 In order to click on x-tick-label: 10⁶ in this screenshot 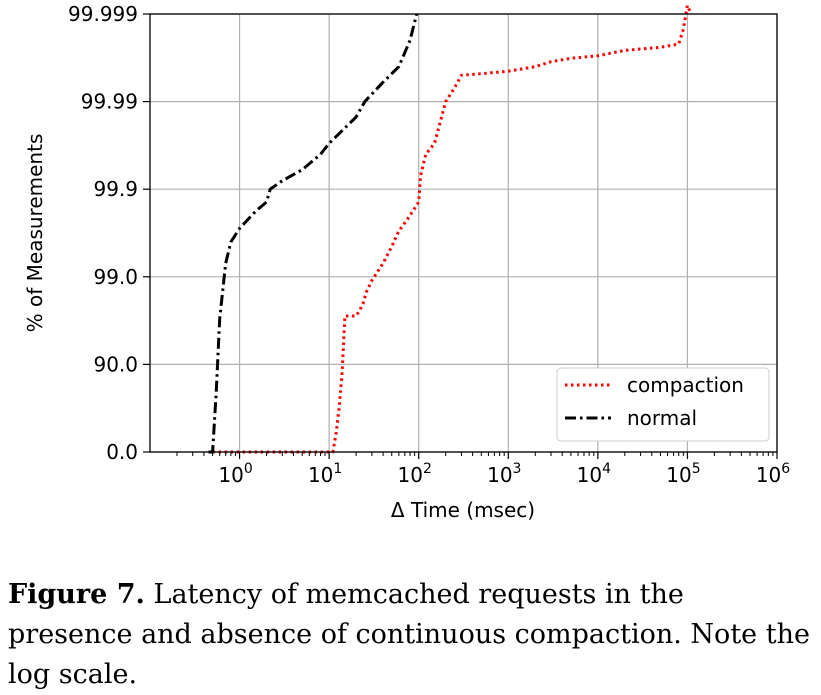, I will do `click(773, 474)`.